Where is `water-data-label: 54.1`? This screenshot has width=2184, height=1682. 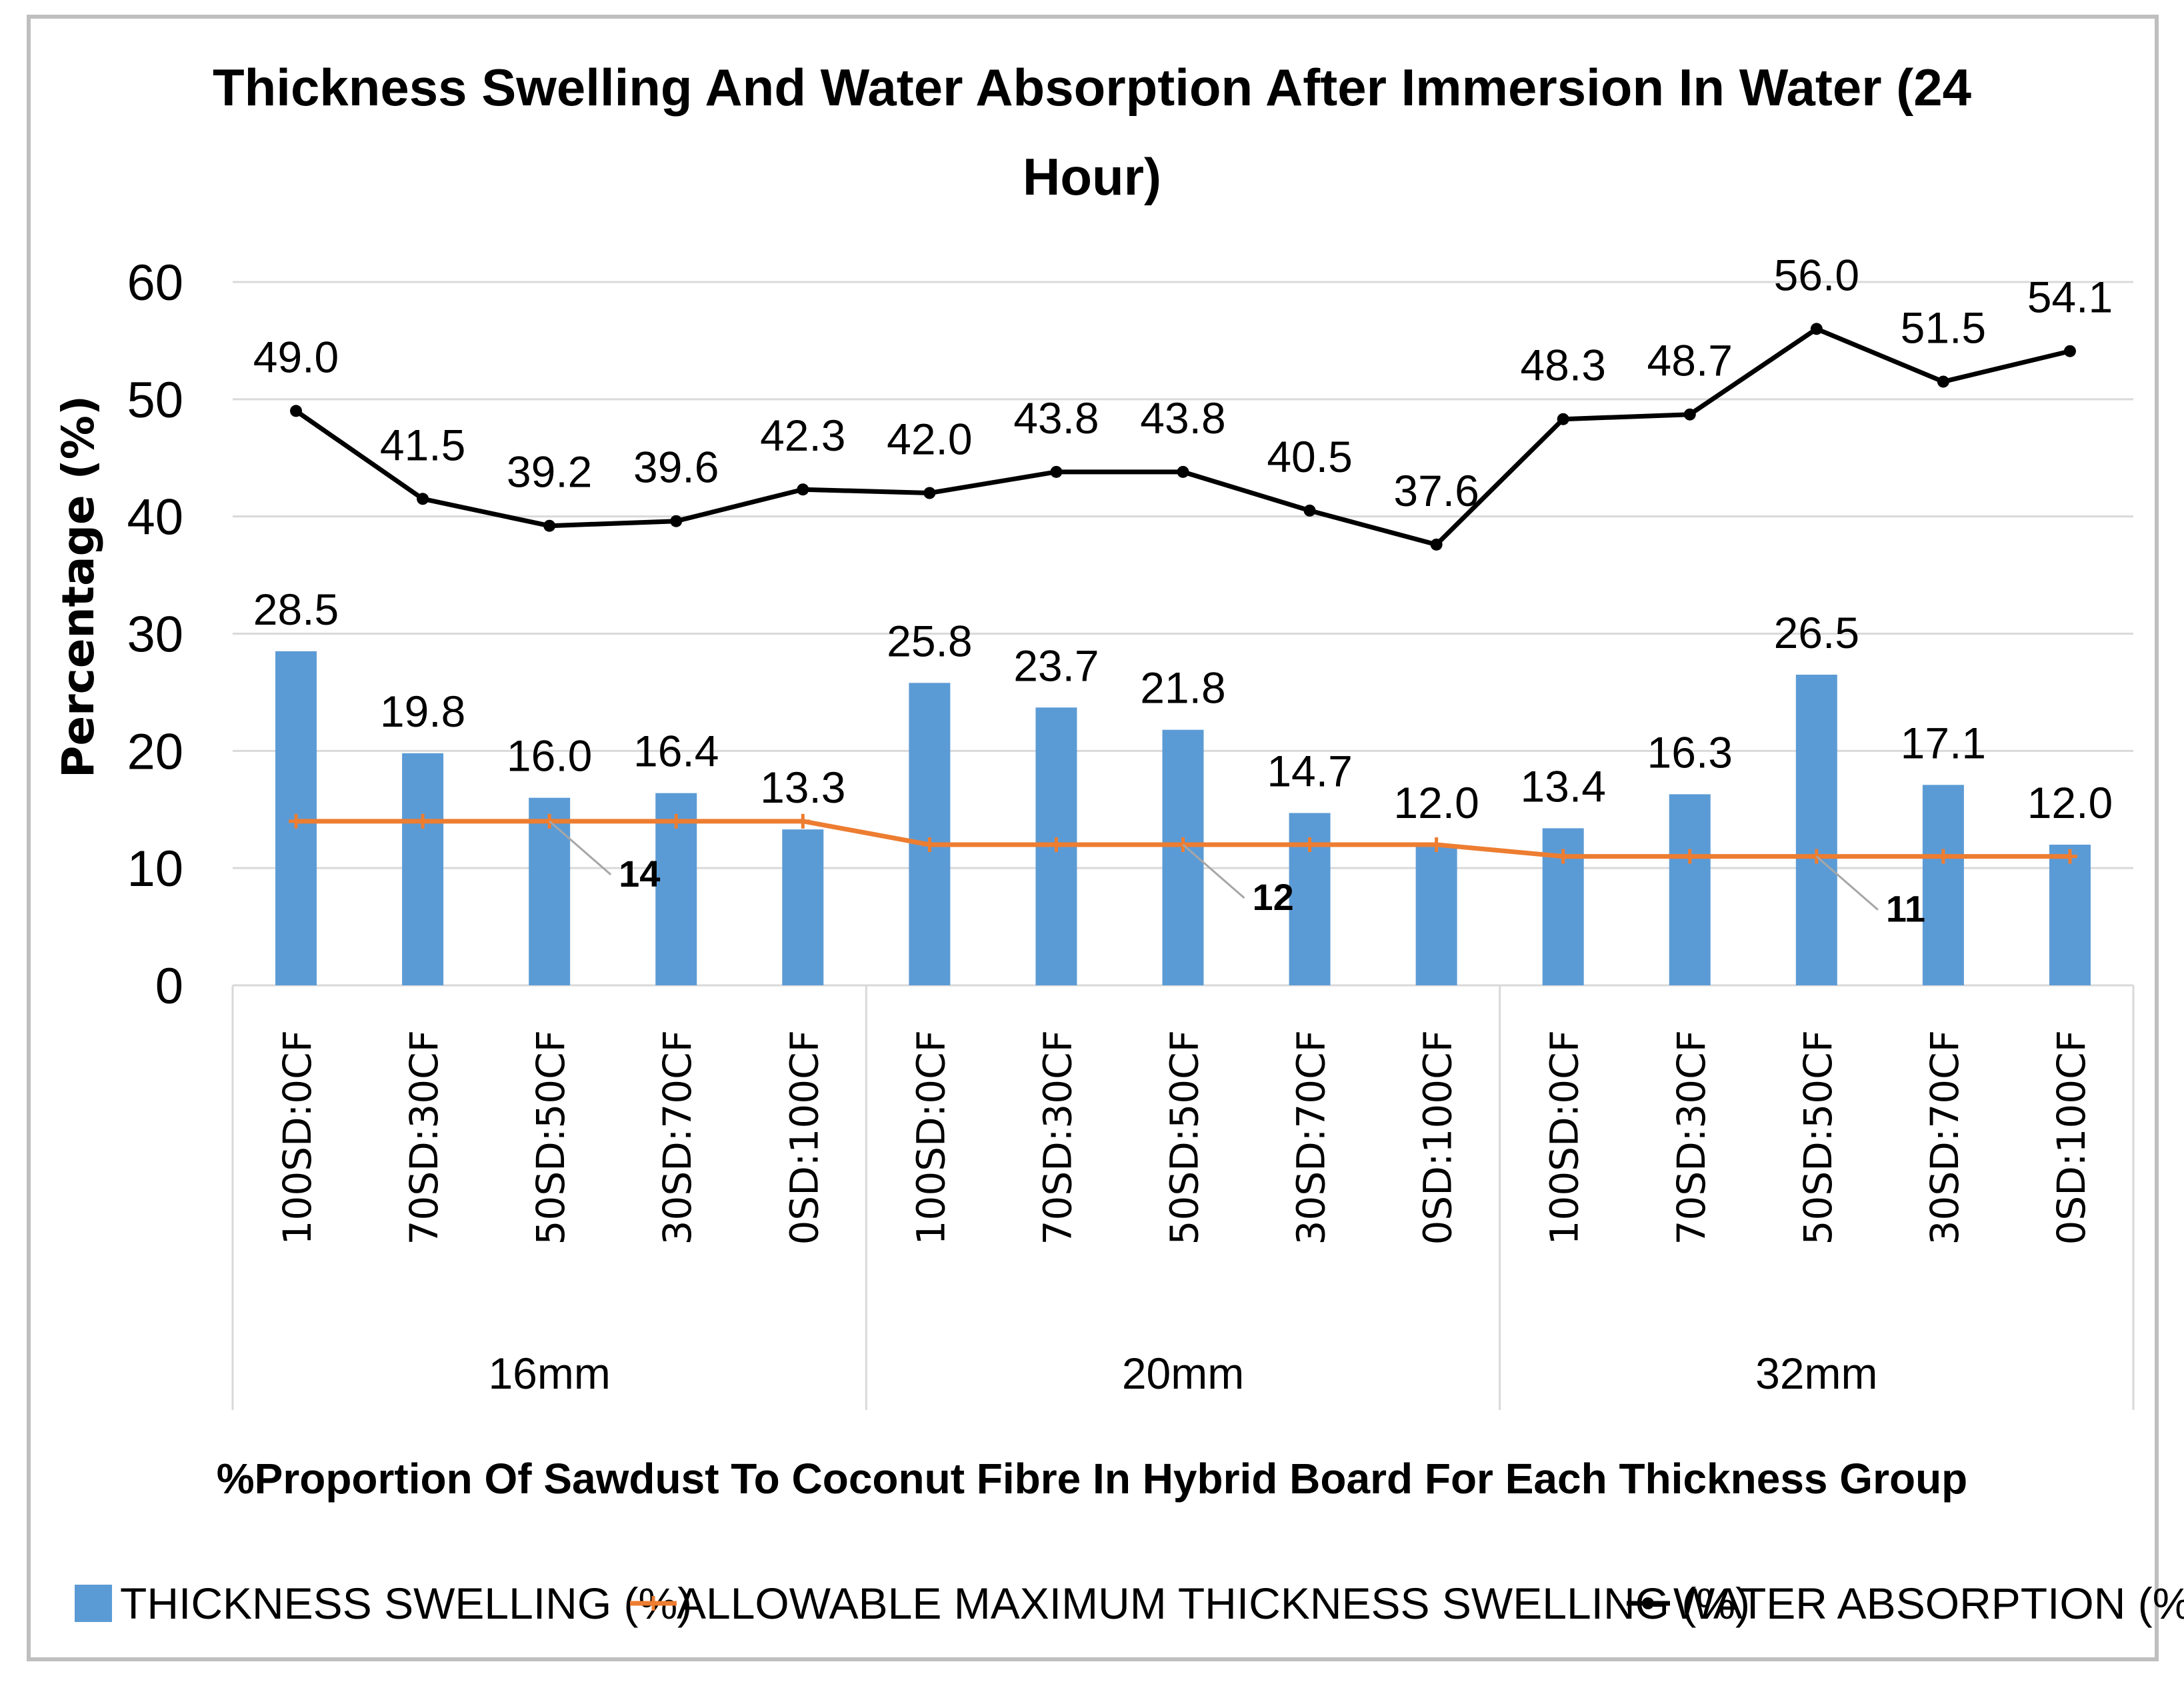 water-data-label: 54.1 is located at coordinates (2070, 297).